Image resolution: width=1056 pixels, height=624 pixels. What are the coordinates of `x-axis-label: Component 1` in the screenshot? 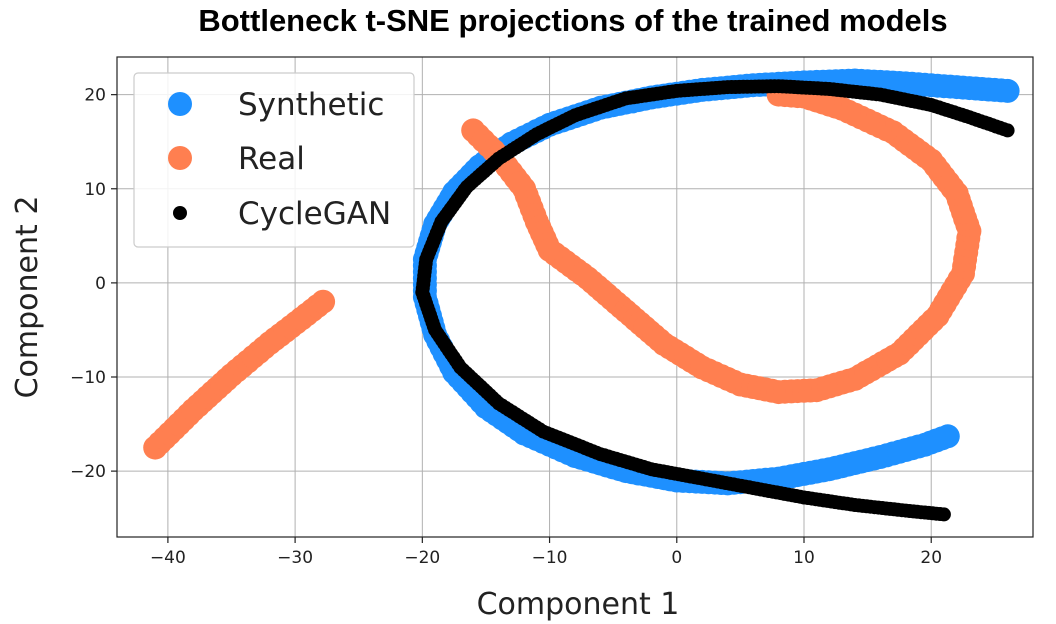 It's located at (578, 604).